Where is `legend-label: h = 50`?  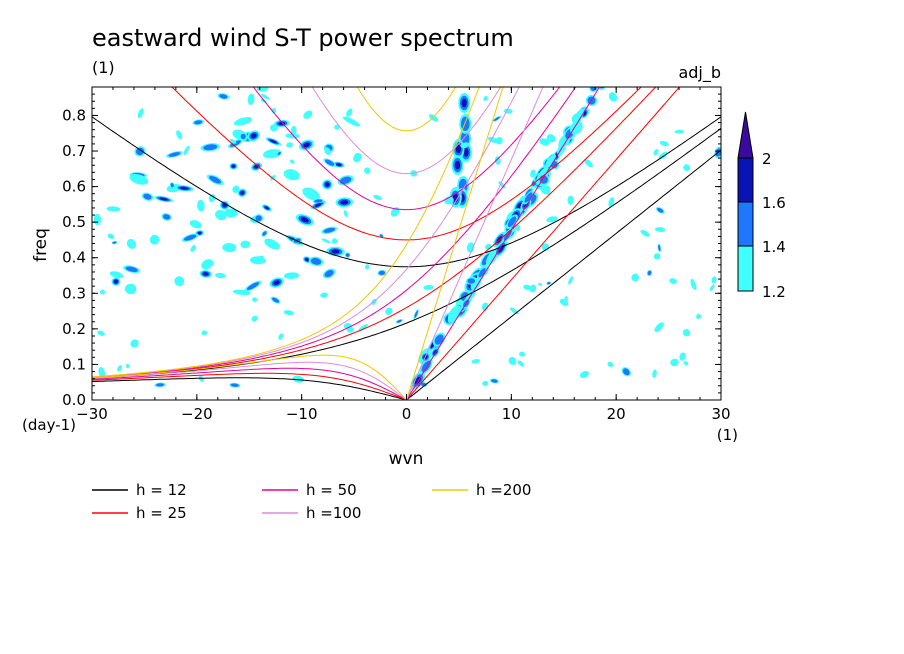
legend-label: h = 50 is located at coordinates (331, 490).